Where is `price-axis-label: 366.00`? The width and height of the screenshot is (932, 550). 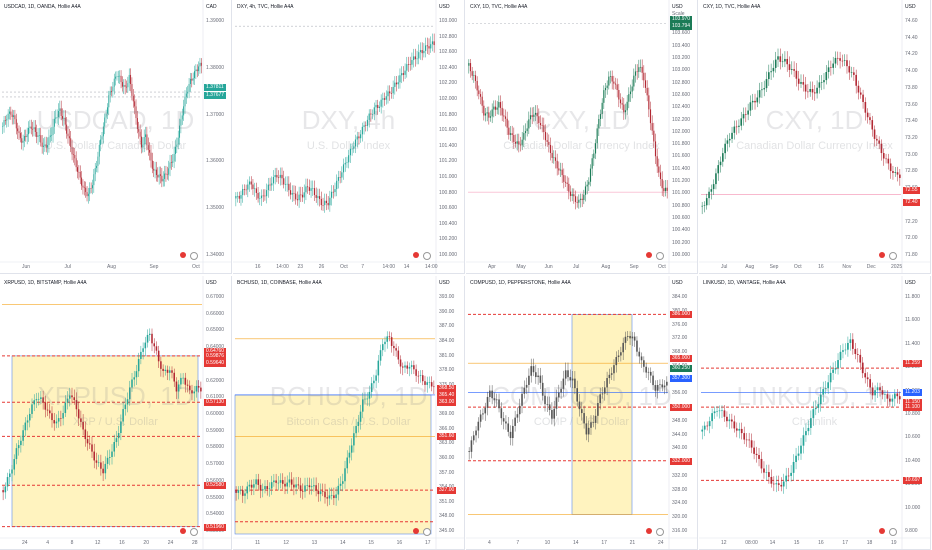
price-axis-label: 366.00 is located at coordinates (447, 428).